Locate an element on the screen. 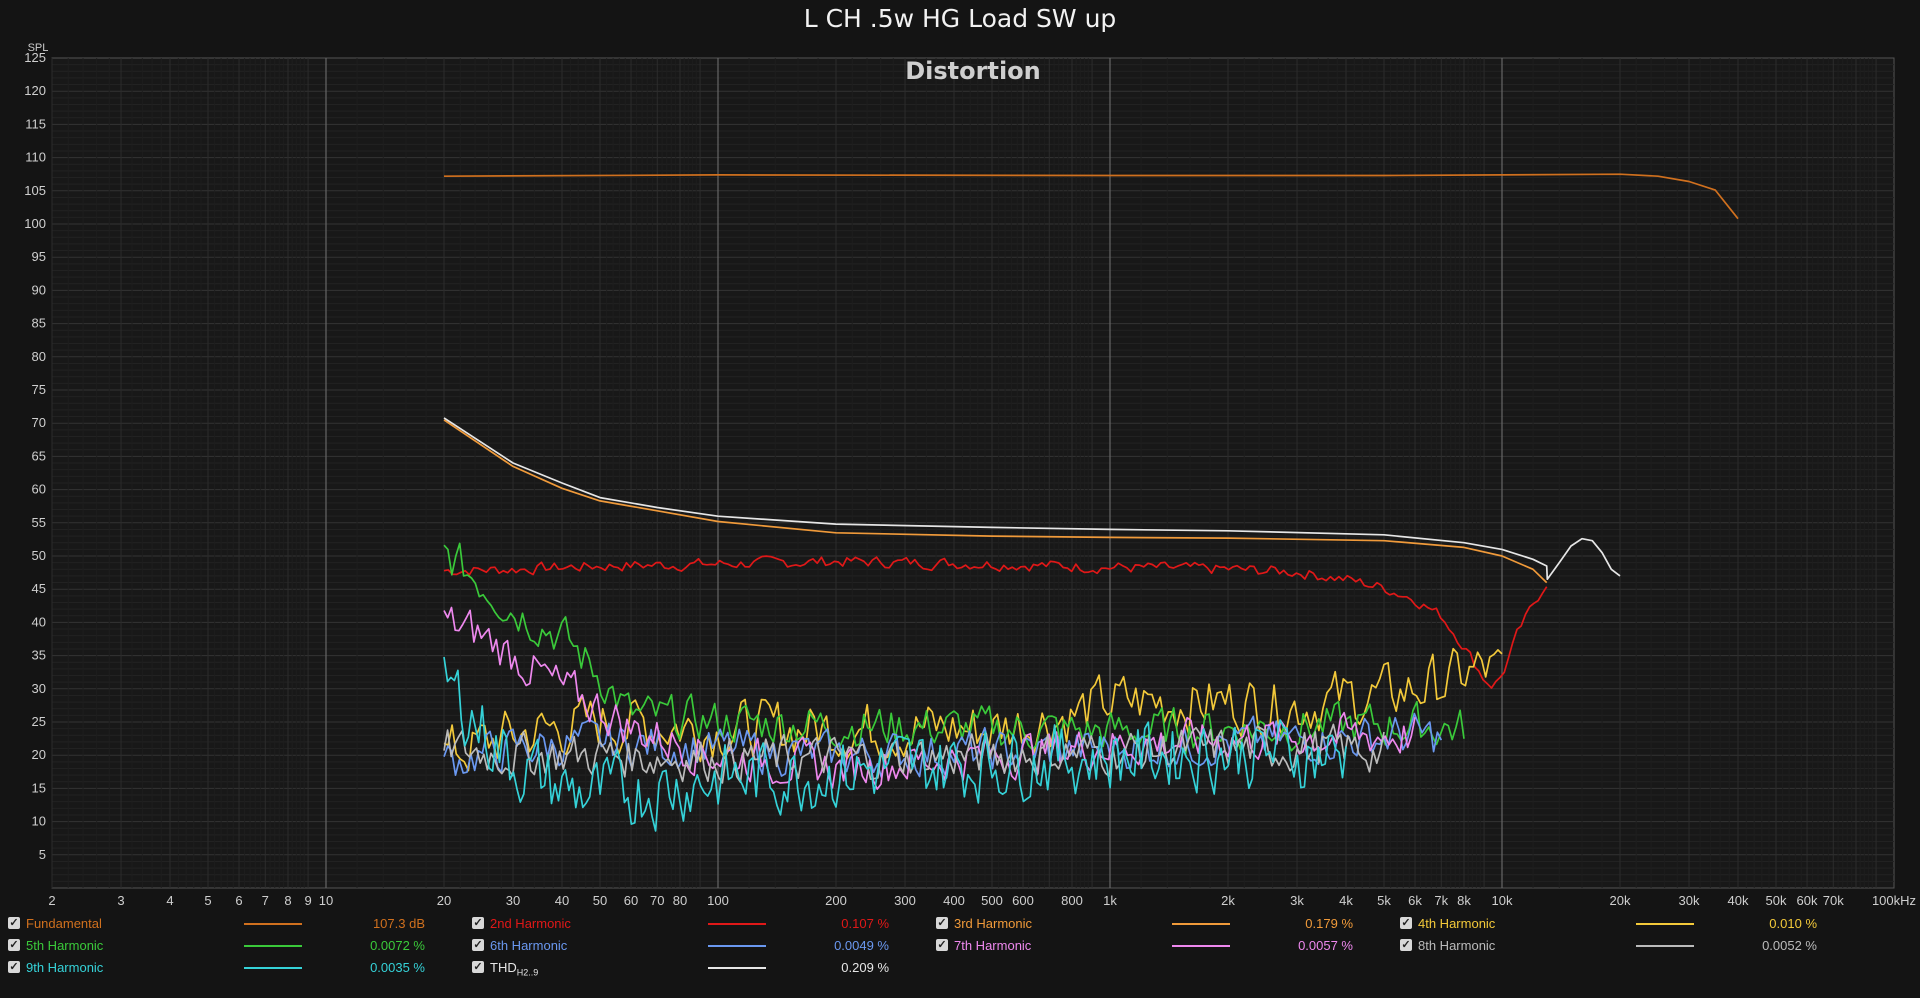 This screenshot has width=1920, height=998. x-tick-label: 60 is located at coordinates (631, 900).